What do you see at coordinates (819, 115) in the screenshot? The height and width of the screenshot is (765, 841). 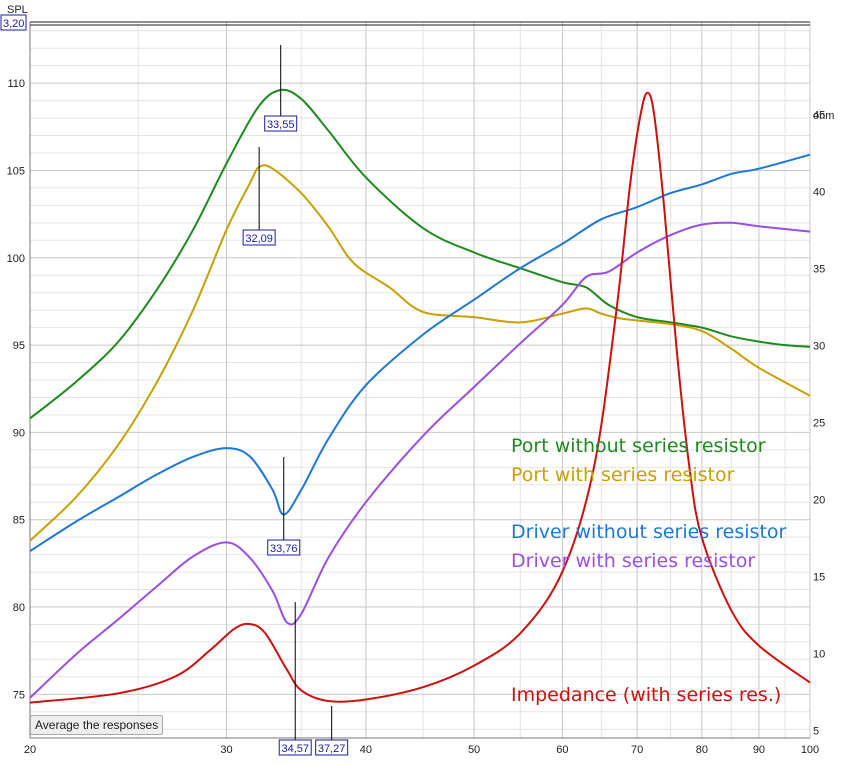 I see `y-right-tick-label: 45` at bounding box center [819, 115].